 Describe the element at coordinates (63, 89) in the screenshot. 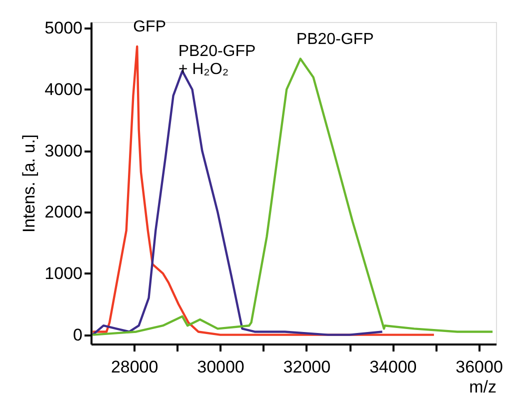

I see `y-tick-label: 4000` at that location.